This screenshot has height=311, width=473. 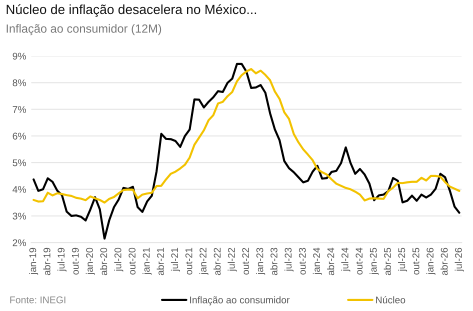 I want to click on x-tick-label: jul-24, so click(x=345, y=260).